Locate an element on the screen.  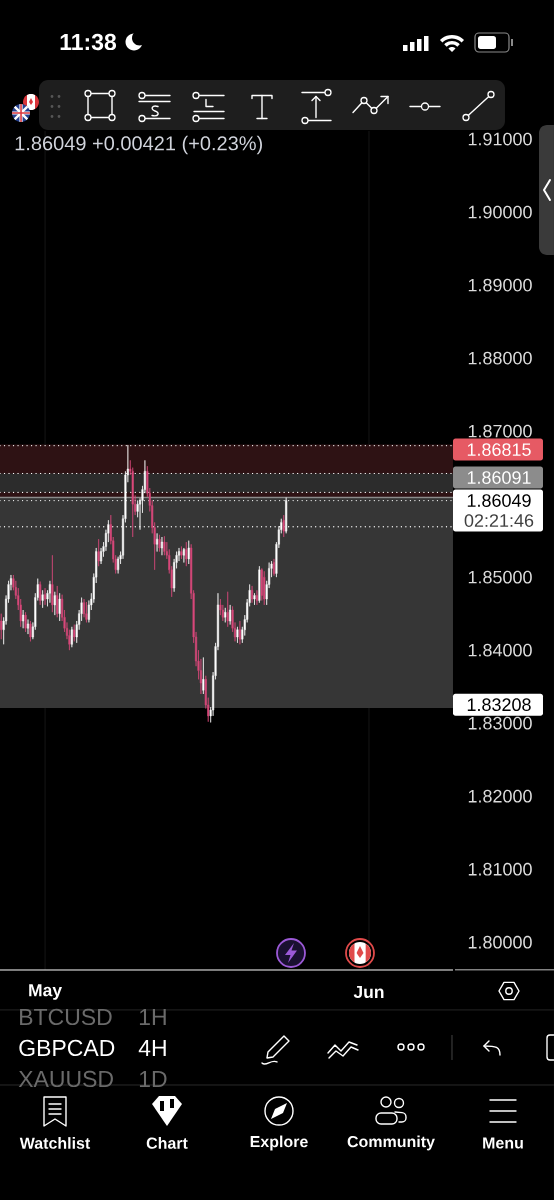
text: XAUUSD is located at coordinates (65, 1079).